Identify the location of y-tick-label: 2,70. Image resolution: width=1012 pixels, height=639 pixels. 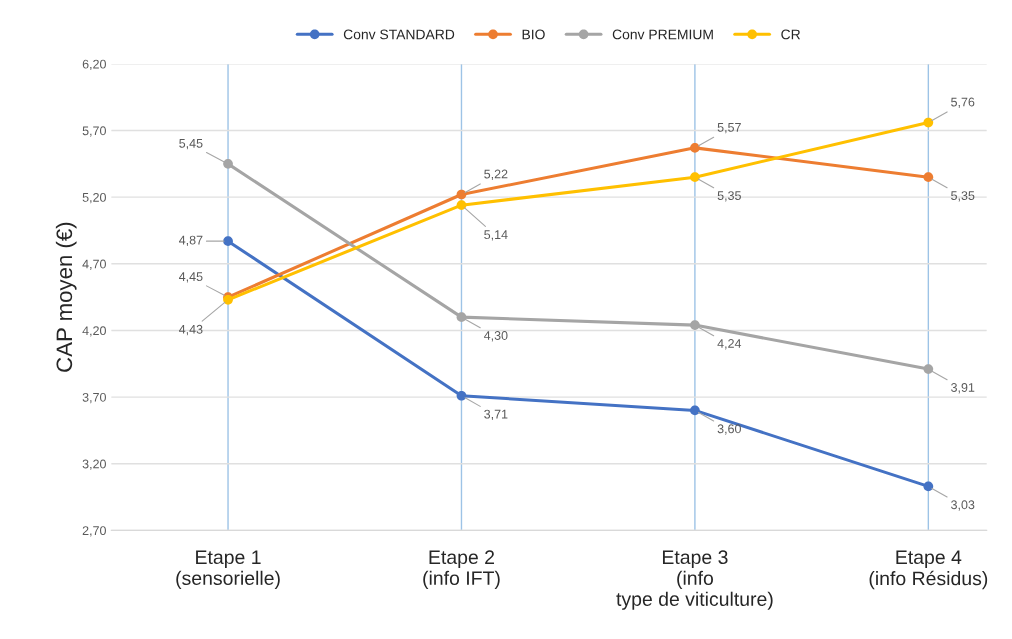
(94, 531).